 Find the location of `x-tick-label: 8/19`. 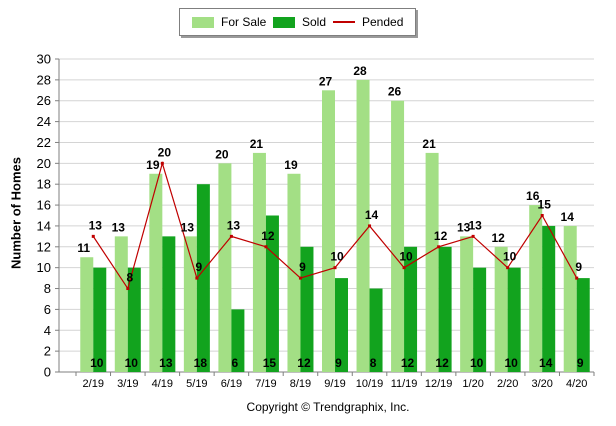

x-tick-label: 8/19 is located at coordinates (300, 384).